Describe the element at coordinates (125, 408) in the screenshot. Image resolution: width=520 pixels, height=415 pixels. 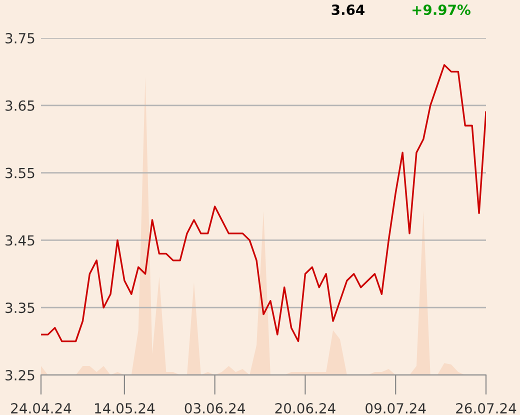
I see `x-tick-label: 14.05.24` at that location.